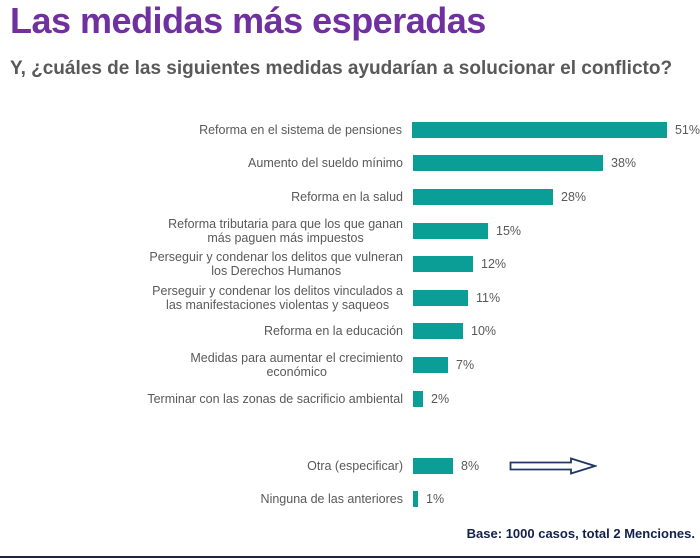 This screenshot has width=700, height=558. What do you see at coordinates (580, 533) in the screenshot?
I see `base-note: Base: 1000 casos, total 2 Menciones.` at bounding box center [580, 533].